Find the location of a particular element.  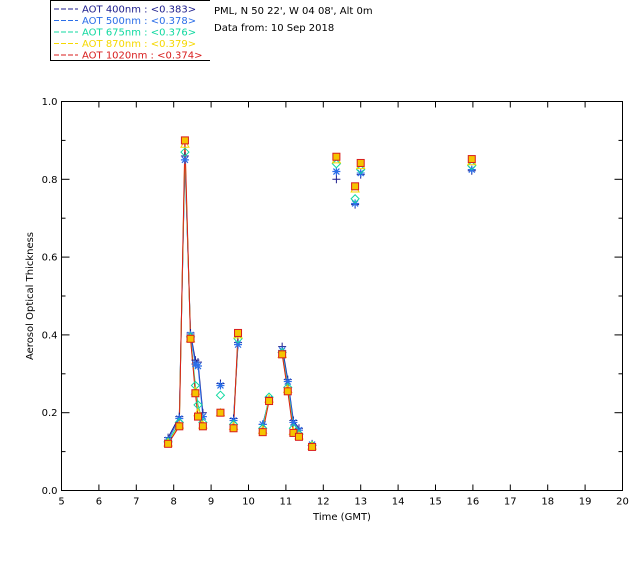

y-tick-label: 1.0 is located at coordinates (50, 102).